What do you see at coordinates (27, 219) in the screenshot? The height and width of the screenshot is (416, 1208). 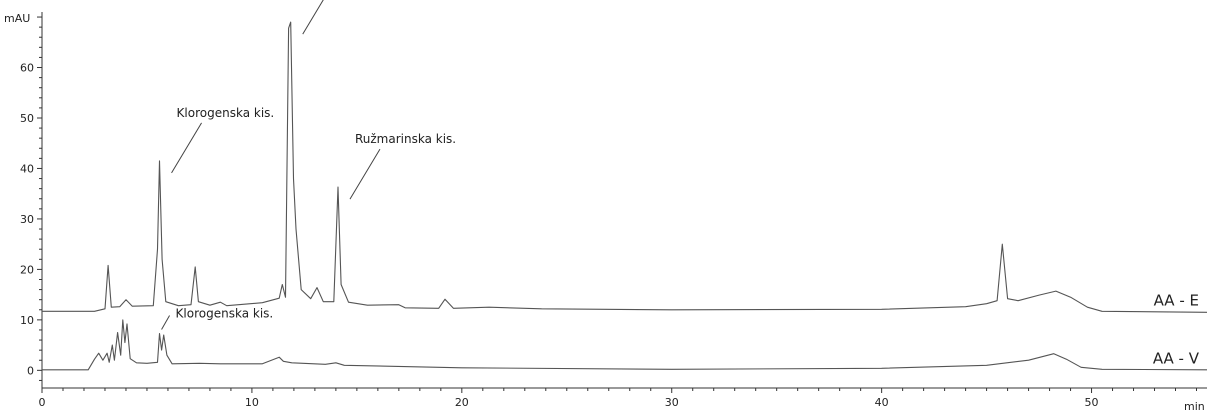 I see `y-tick-label: 30` at bounding box center [27, 219].